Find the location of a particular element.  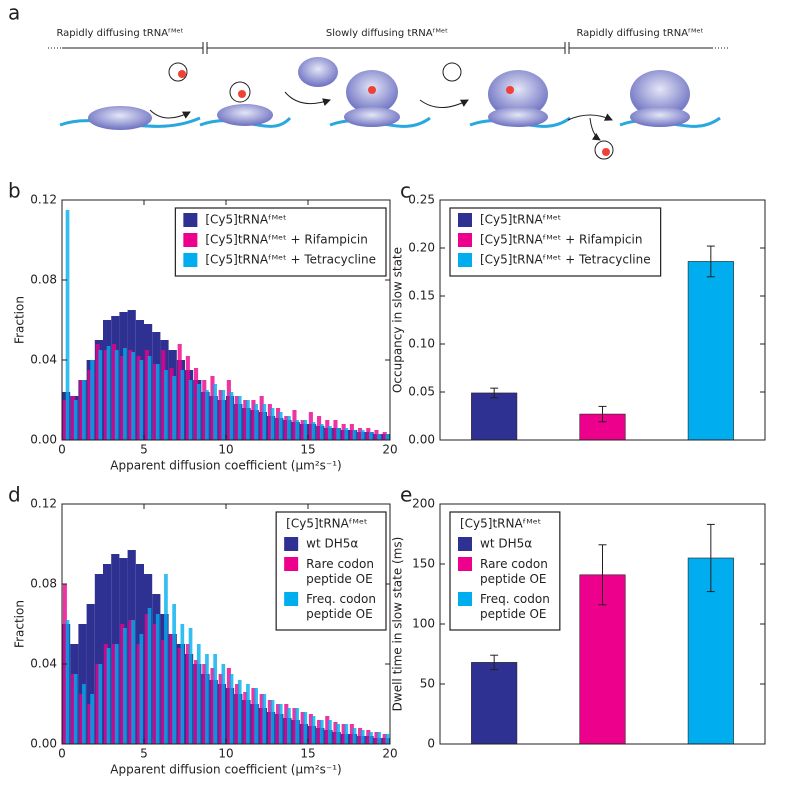

y-tick-label: 0.25 is located at coordinates (421, 200).